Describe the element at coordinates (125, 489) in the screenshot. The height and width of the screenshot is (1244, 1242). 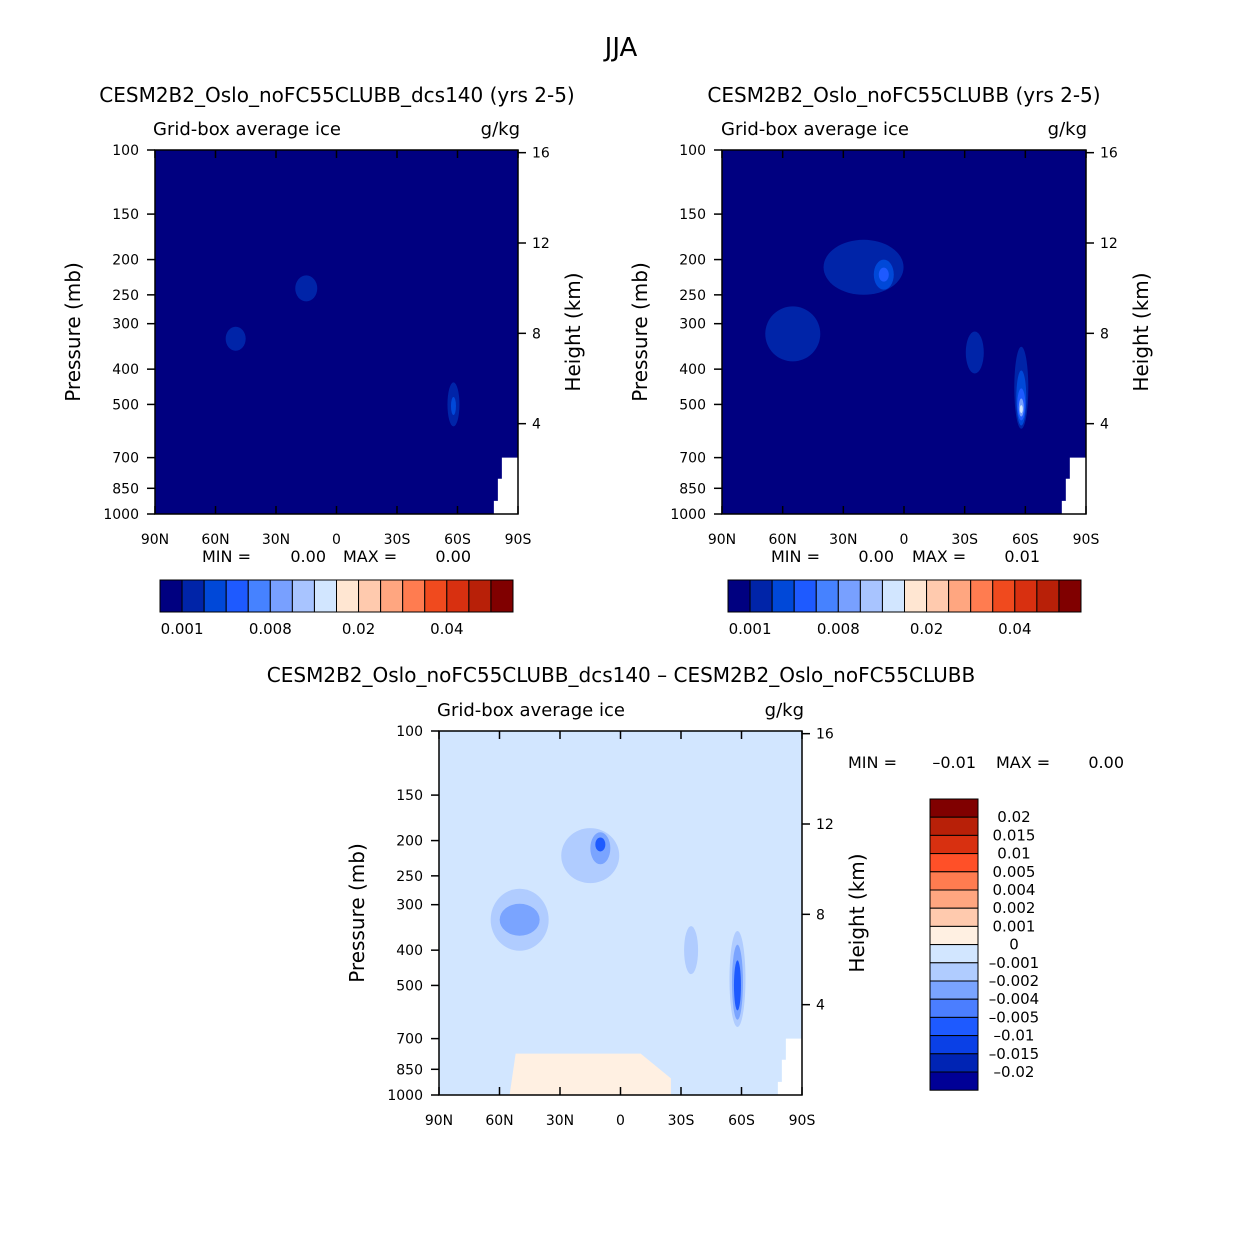
I see `y-tick-label: 850` at that location.